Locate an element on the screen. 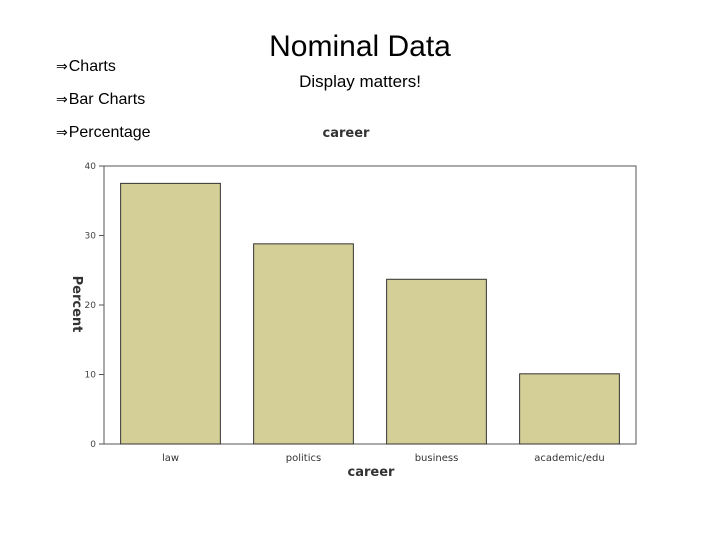 Image resolution: width=720 pixels, height=540 pixels. bullet-charts: ⇒Charts is located at coordinates (86, 67).